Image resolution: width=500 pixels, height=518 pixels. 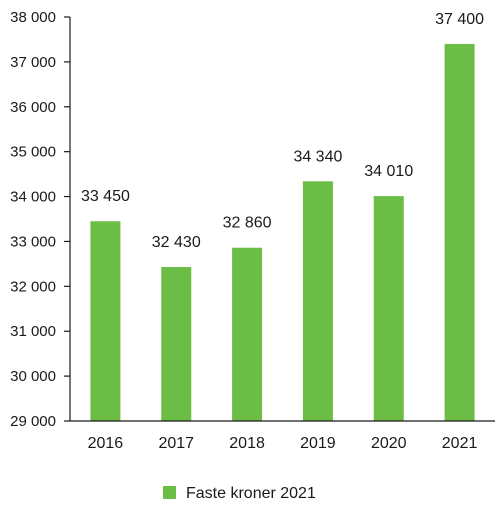 I want to click on y-tick-label: 34 000, so click(x=33, y=197).